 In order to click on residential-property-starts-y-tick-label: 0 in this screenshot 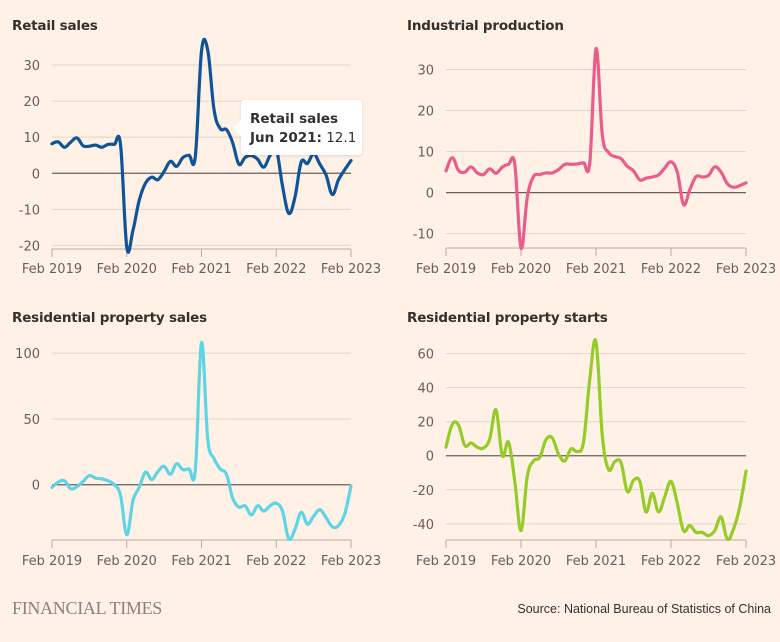, I will do `click(430, 457)`.